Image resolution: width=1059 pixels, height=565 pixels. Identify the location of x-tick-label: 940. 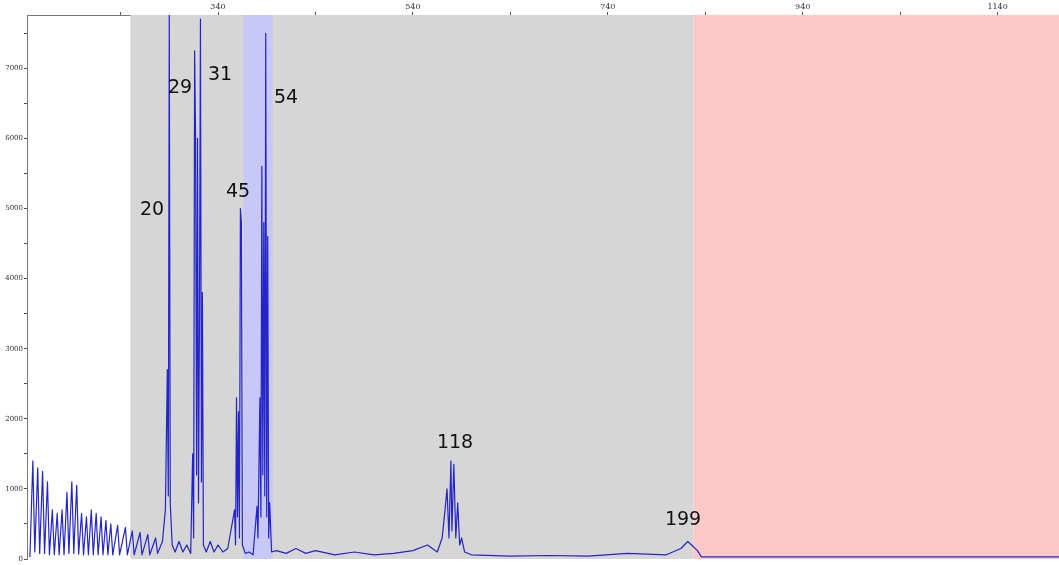
(803, 7).